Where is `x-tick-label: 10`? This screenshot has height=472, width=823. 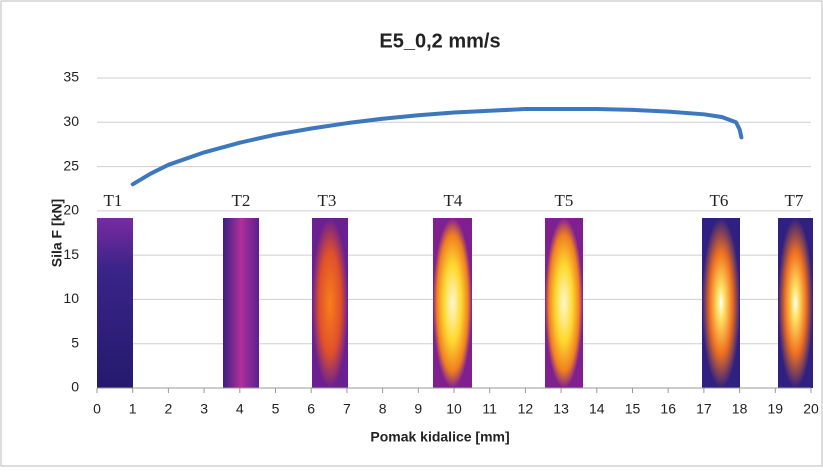
x-tick-label: 10 is located at coordinates (454, 409).